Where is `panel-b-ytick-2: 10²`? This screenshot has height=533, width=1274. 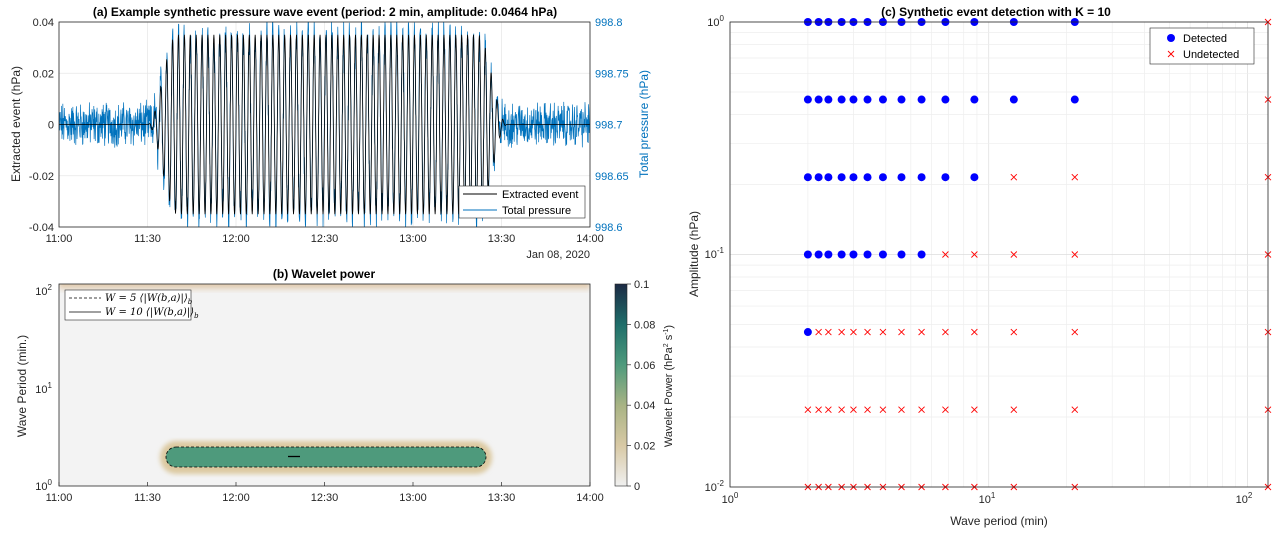 panel-b-ytick-2: 10² is located at coordinates (43, 290).